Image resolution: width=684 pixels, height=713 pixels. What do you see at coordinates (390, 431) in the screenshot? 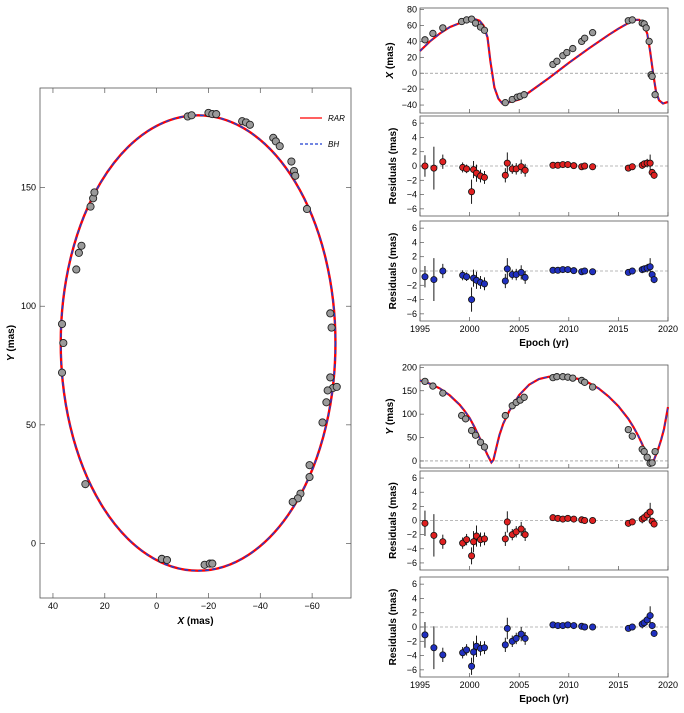
I see `y-epoch-y-axis-label-variable: Y` at bounding box center [390, 431].